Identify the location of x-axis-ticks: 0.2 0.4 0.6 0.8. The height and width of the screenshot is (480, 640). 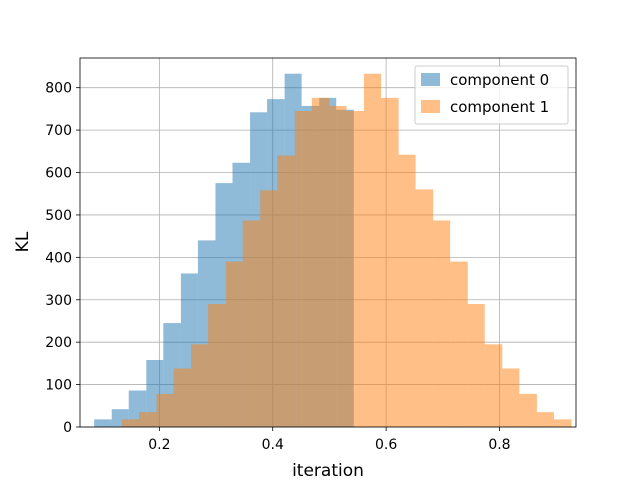
(329, 440).